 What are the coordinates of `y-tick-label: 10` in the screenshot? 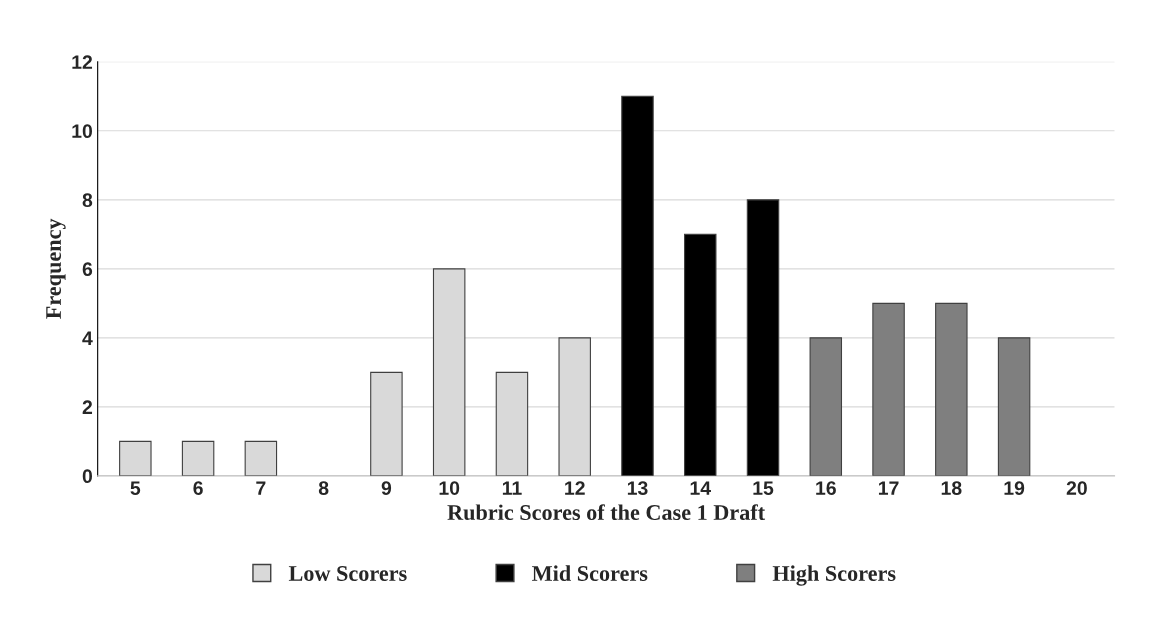 It's located at (82, 131).